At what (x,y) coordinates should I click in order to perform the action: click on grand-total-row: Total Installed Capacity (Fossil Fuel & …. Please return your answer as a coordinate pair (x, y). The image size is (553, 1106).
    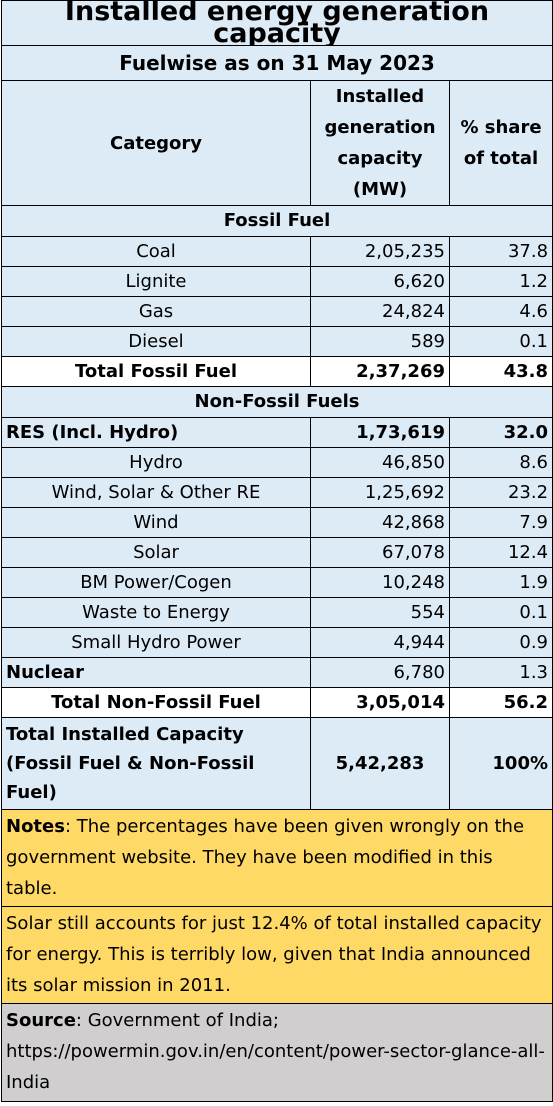
    Looking at the image, I should click on (277, 763).